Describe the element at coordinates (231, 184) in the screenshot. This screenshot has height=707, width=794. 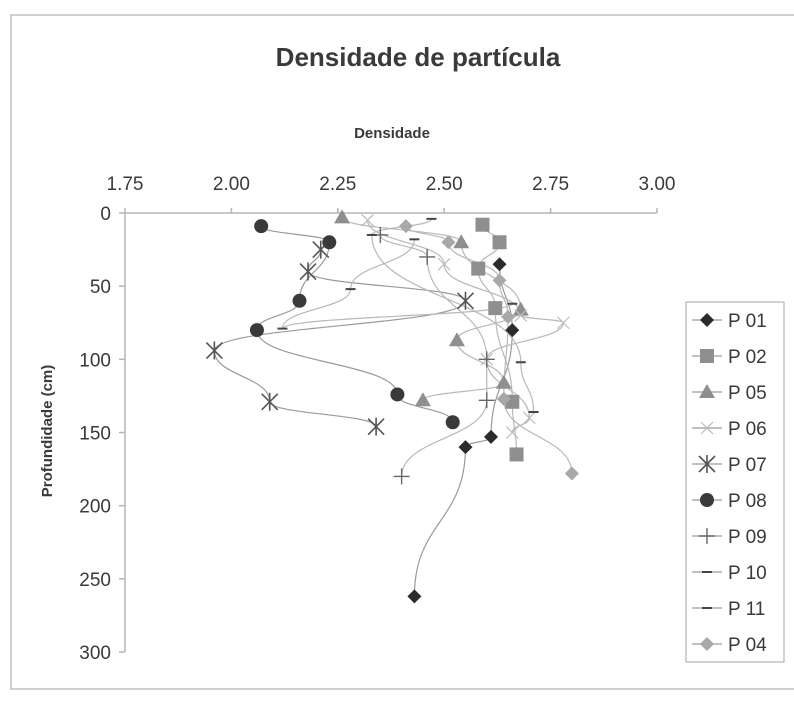
I see `x-tick-label: 2.00` at that location.